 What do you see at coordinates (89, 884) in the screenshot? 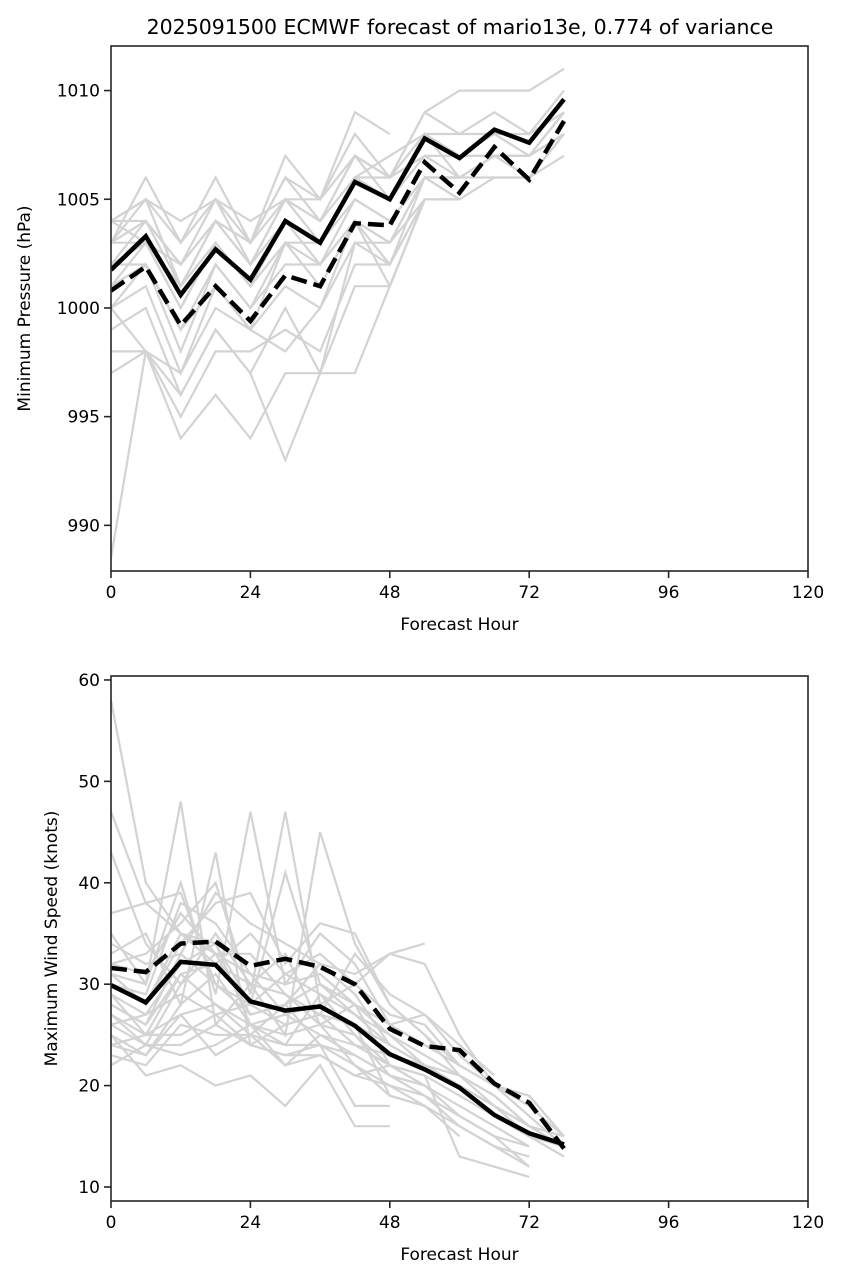
I see `wind-y-tick-label: 40` at bounding box center [89, 884].